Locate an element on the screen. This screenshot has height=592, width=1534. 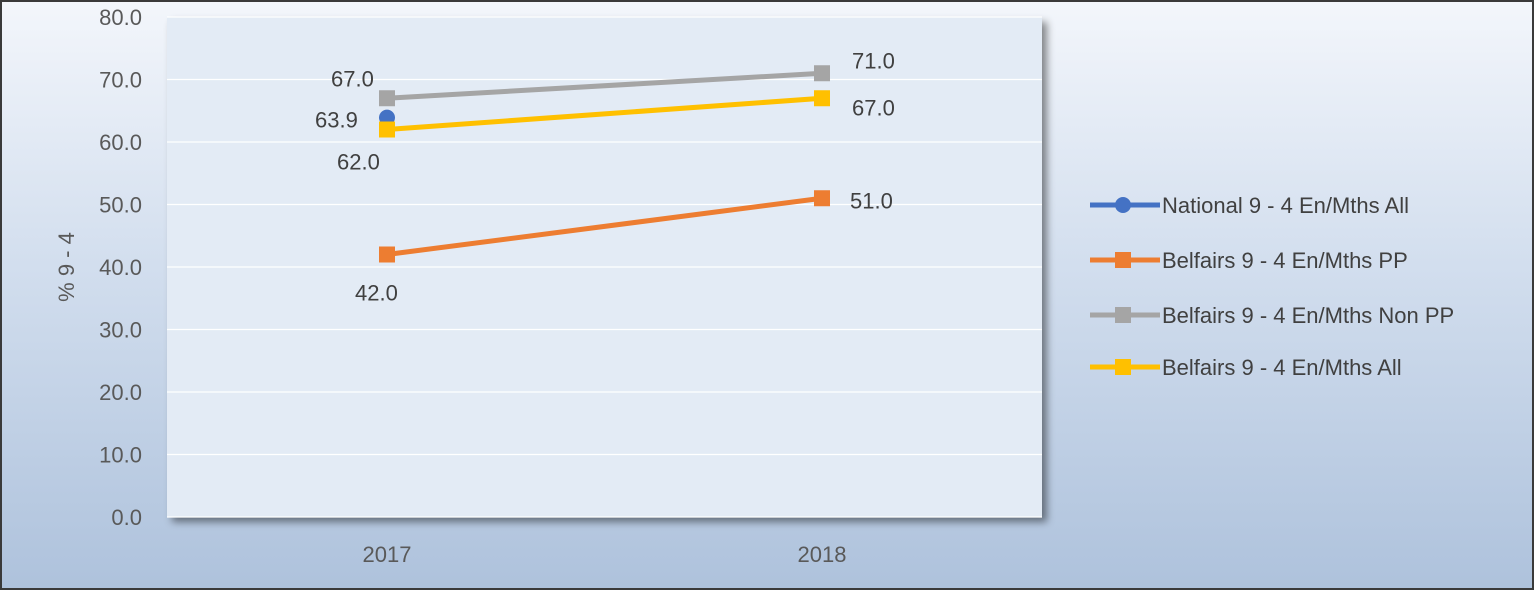
x-axis-ticks: 2017 2018 is located at coordinates (605, 554).